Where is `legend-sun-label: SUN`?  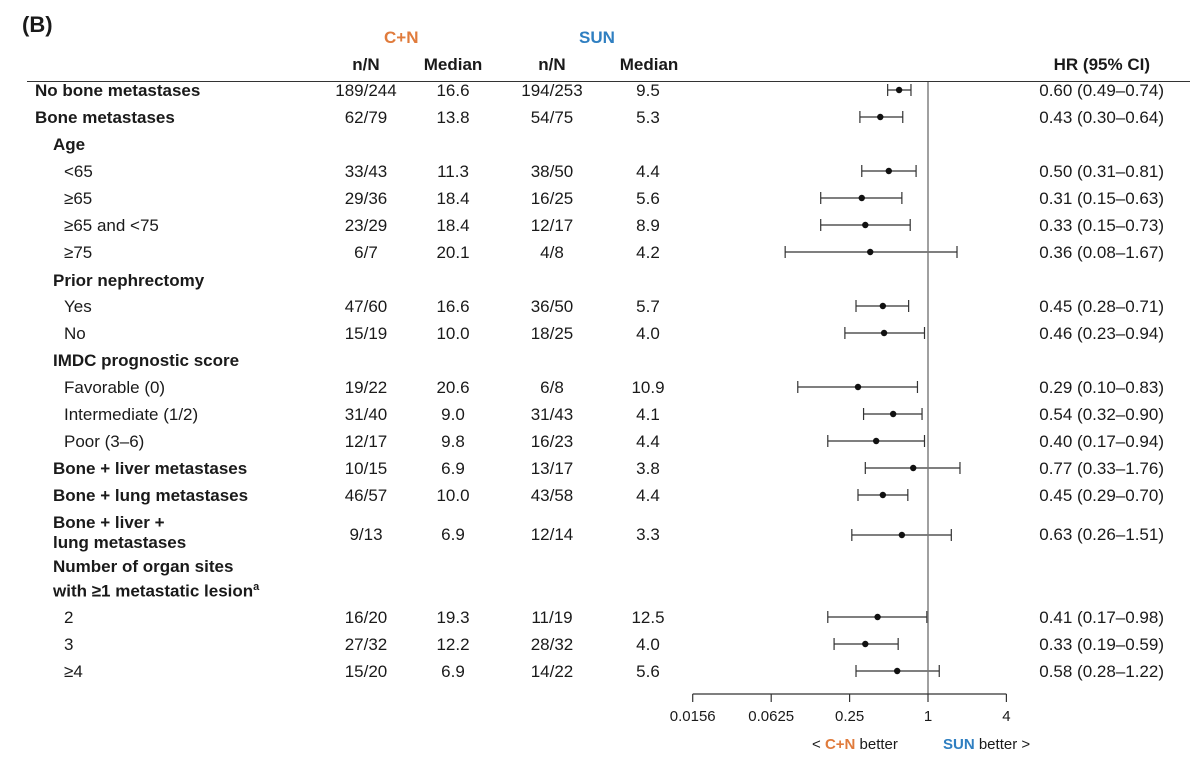
legend-sun-label: SUN is located at coordinates (959, 744).